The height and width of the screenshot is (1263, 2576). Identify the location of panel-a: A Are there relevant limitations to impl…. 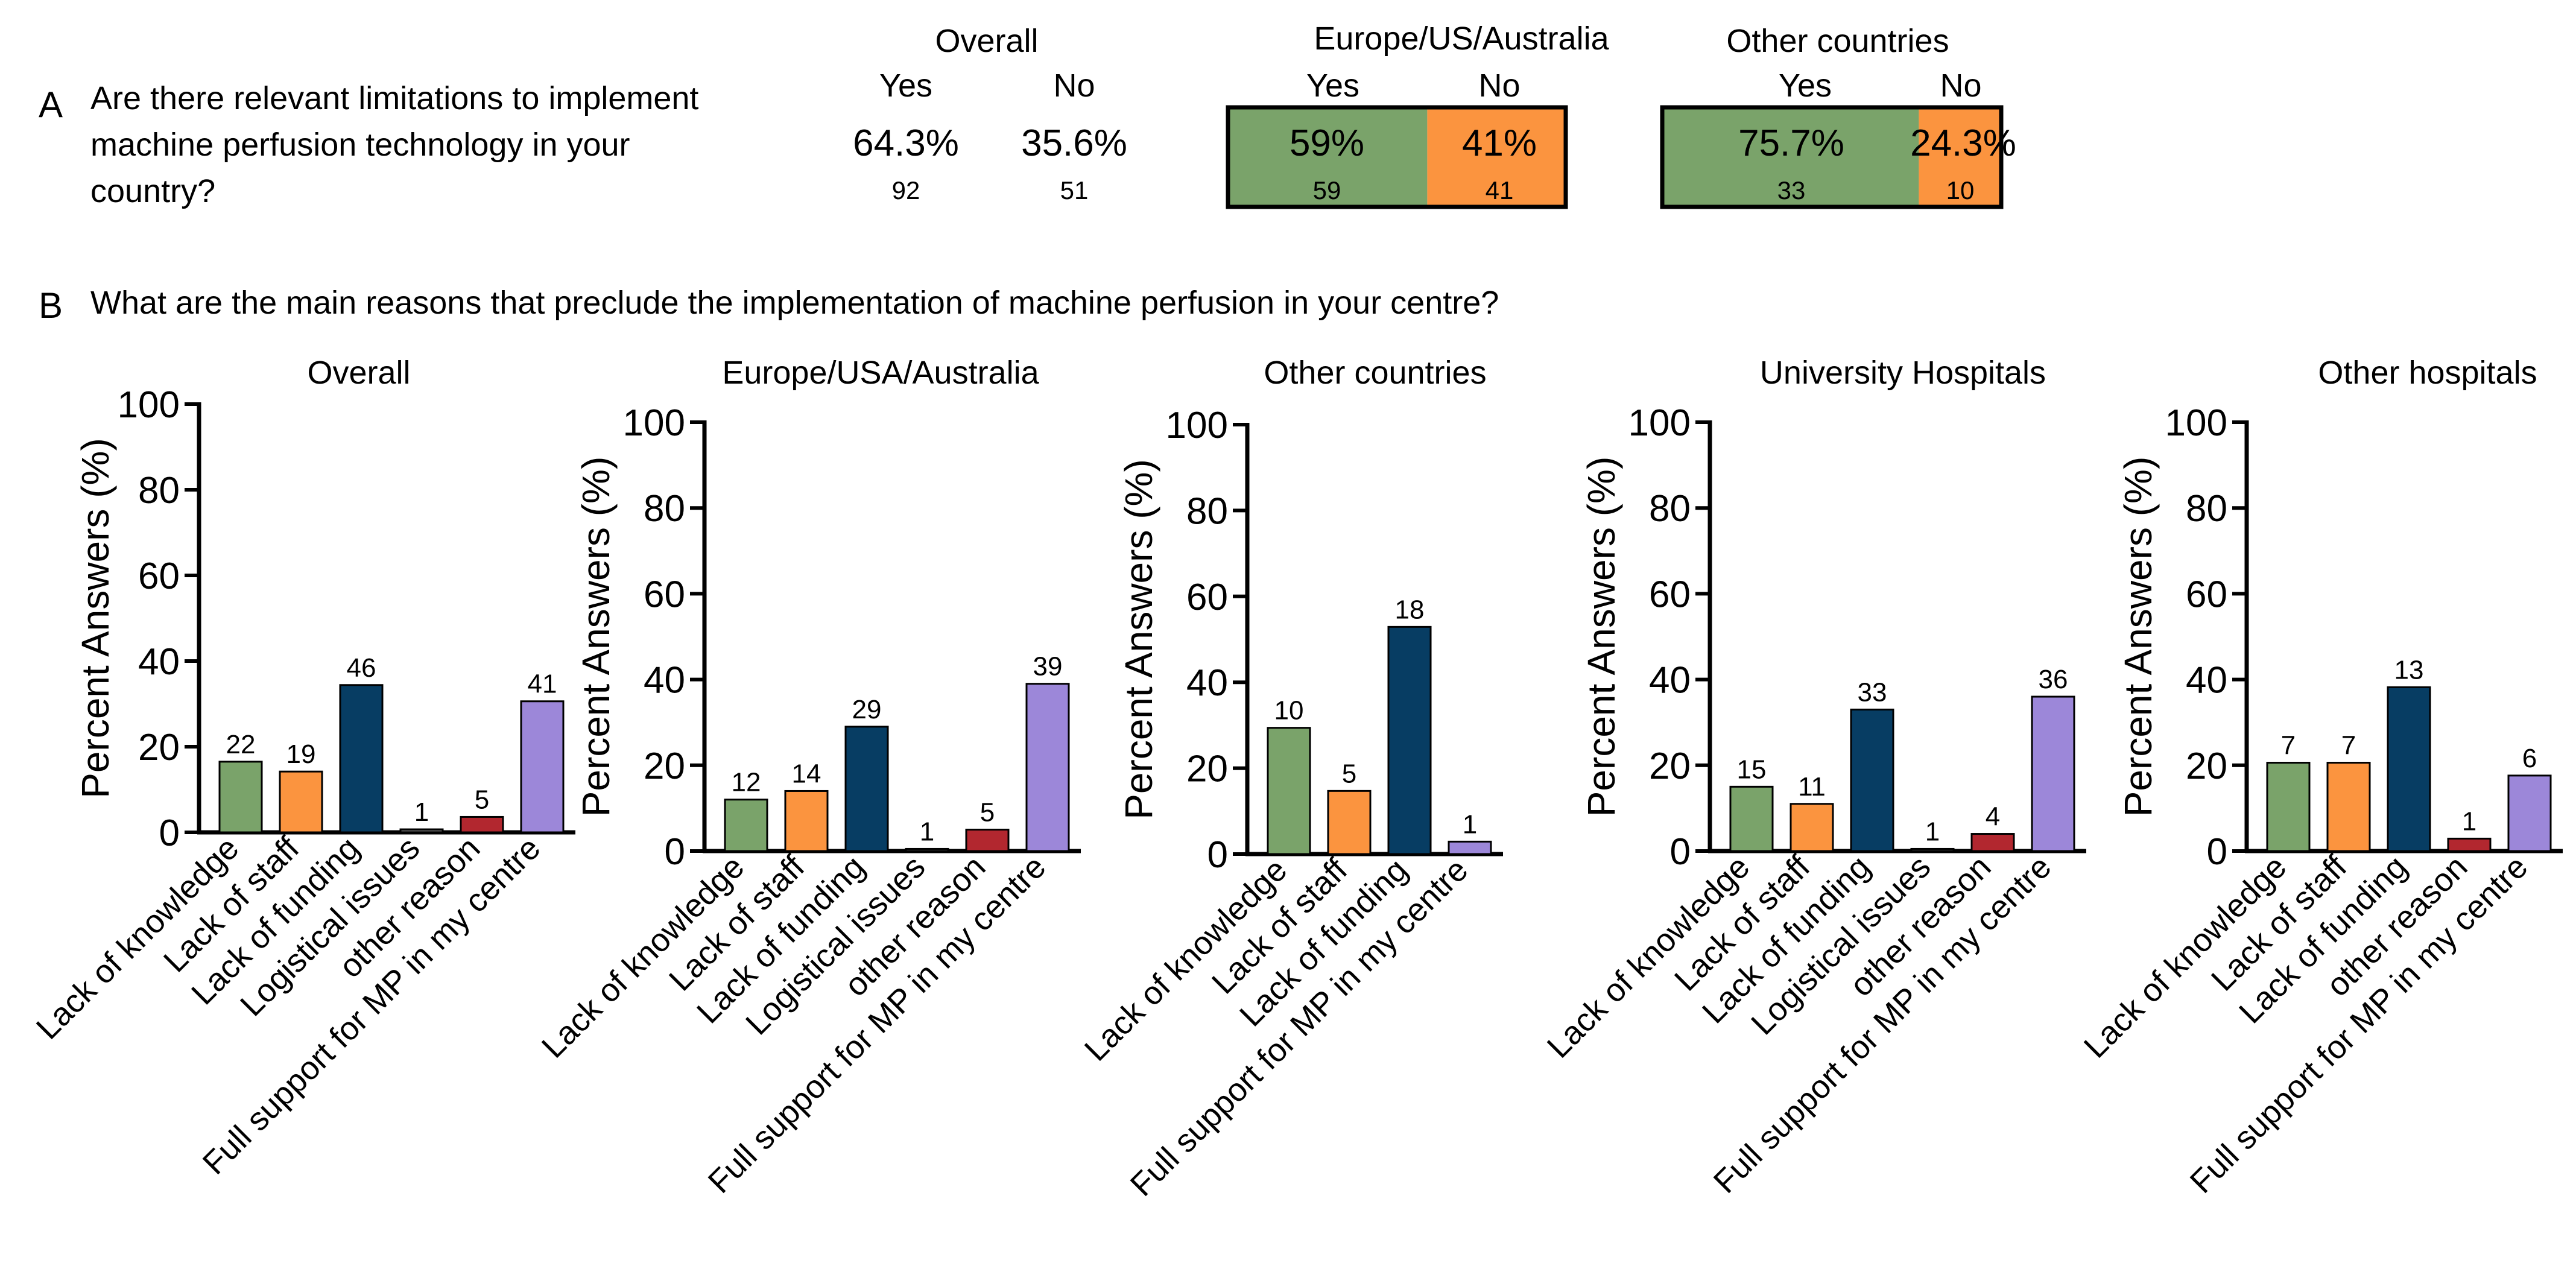
(1027, 115).